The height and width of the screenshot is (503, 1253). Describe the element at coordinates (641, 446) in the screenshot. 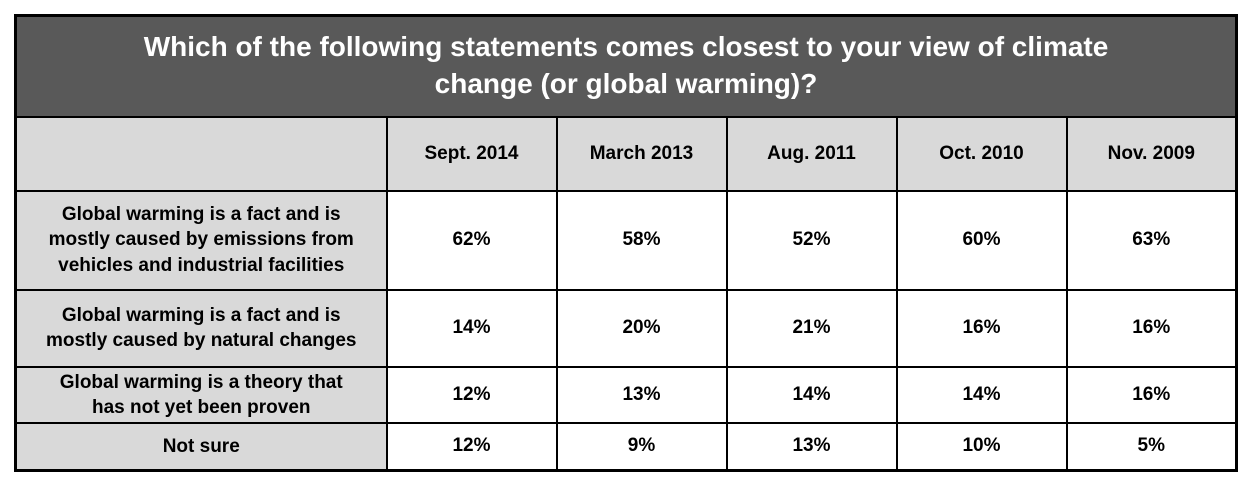

I see `value-cell: 9%` at that location.